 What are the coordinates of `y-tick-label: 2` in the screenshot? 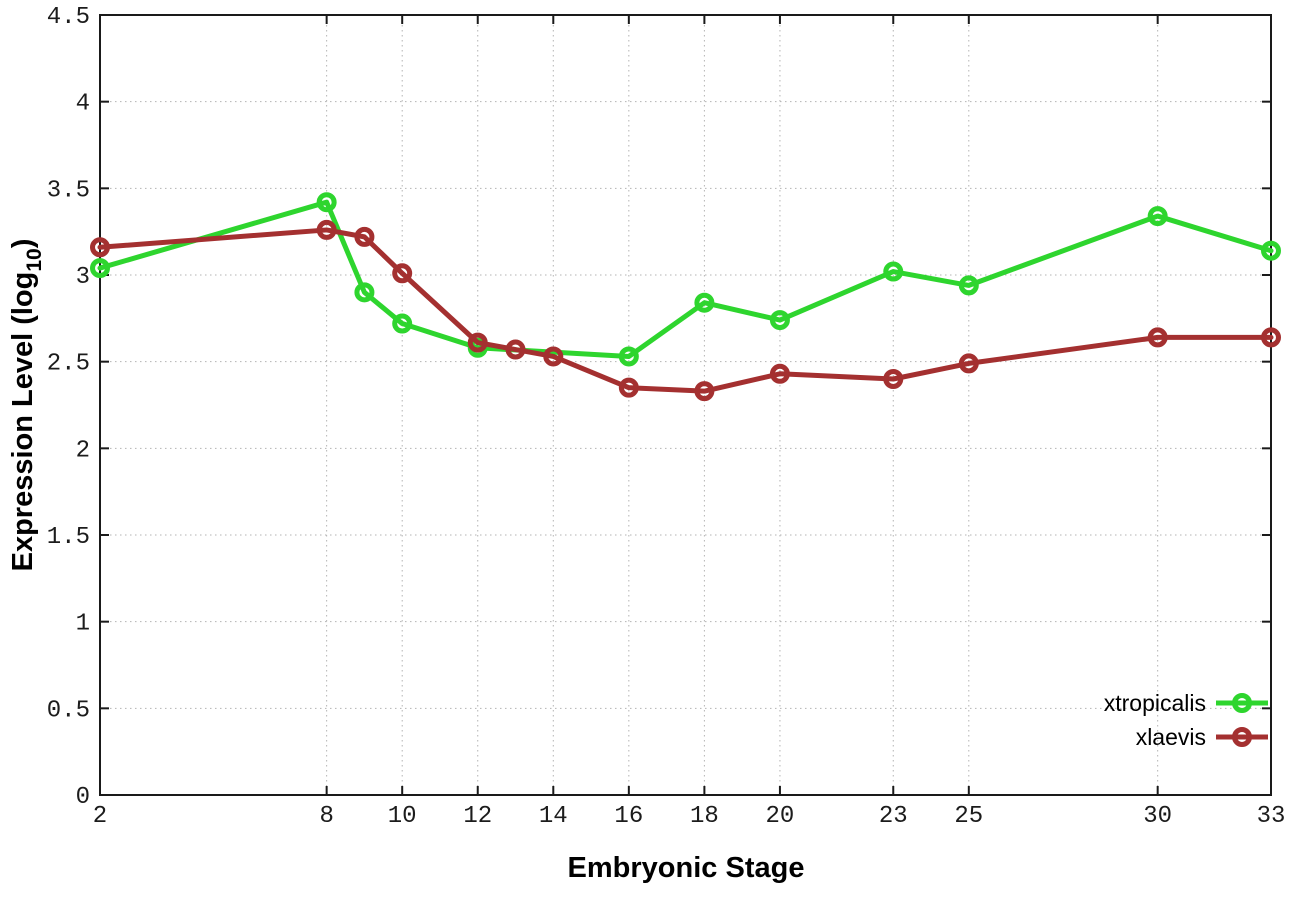 It's located at (83, 450).